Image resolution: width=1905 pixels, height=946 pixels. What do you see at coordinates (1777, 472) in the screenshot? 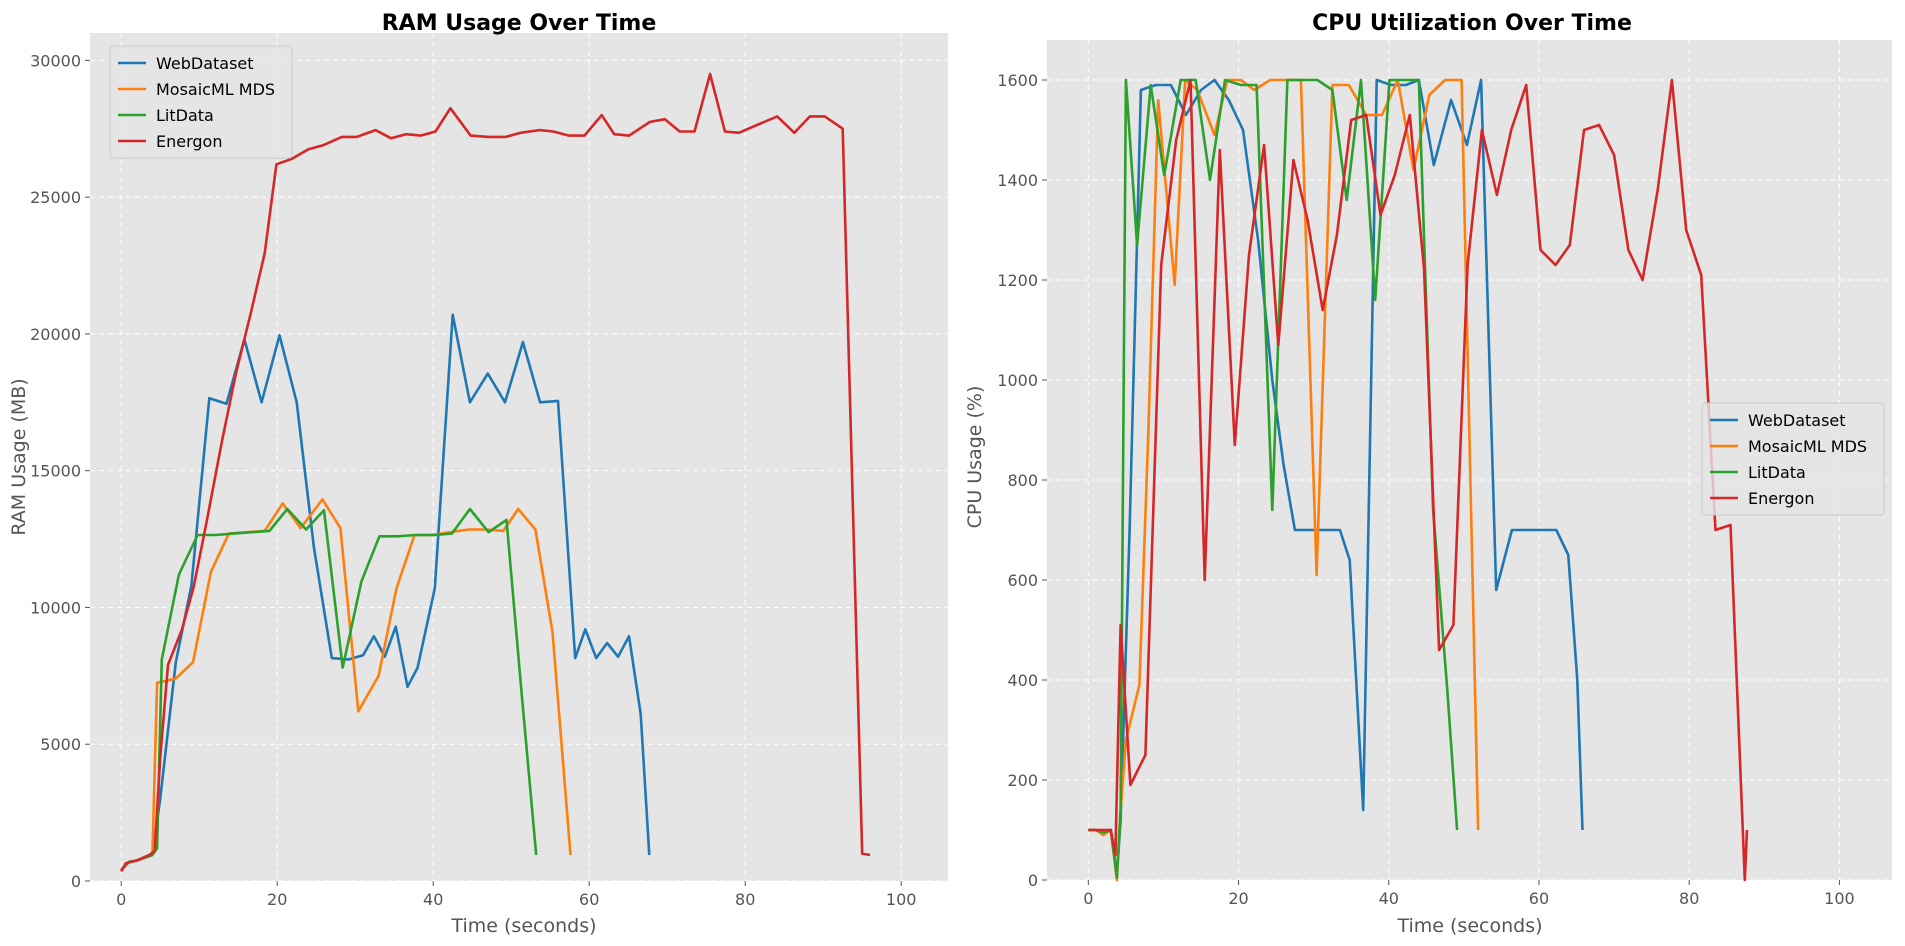
I see `cpu-legend-label-litdata: LitData` at bounding box center [1777, 472].